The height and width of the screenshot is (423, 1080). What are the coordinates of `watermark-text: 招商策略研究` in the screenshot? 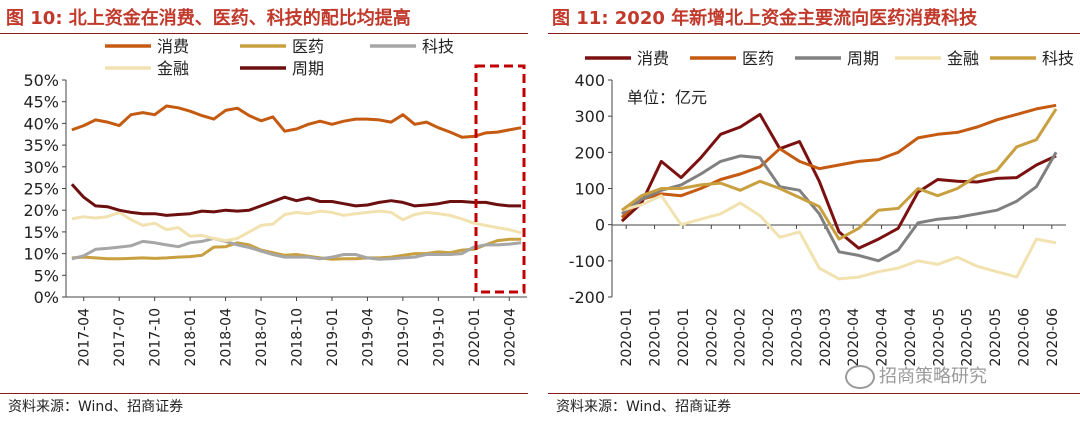 It's located at (933, 376).